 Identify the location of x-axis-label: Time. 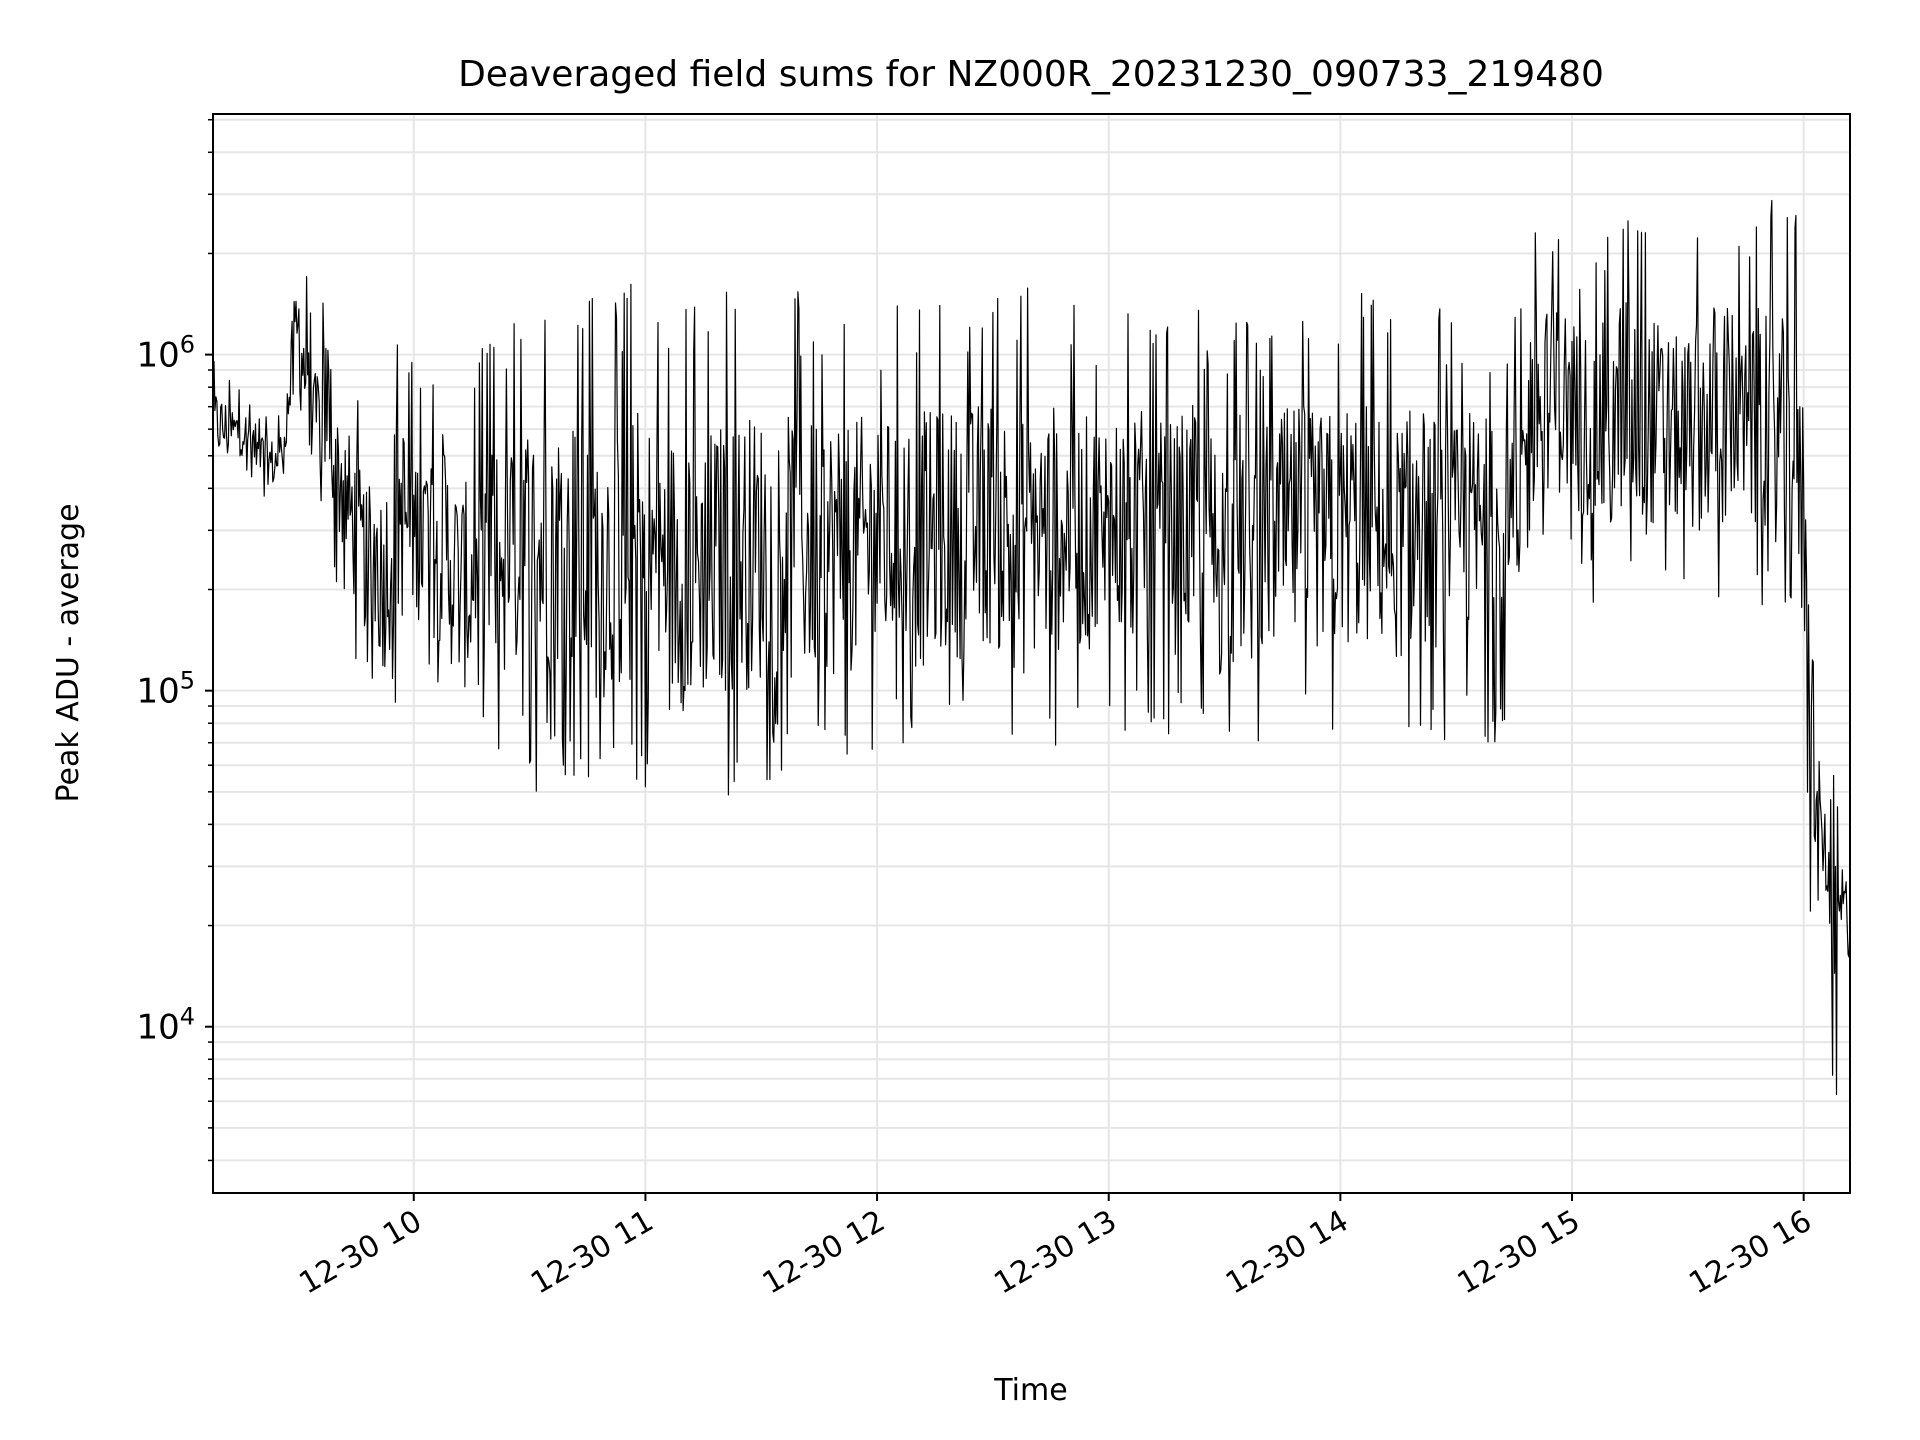
(1030, 1390).